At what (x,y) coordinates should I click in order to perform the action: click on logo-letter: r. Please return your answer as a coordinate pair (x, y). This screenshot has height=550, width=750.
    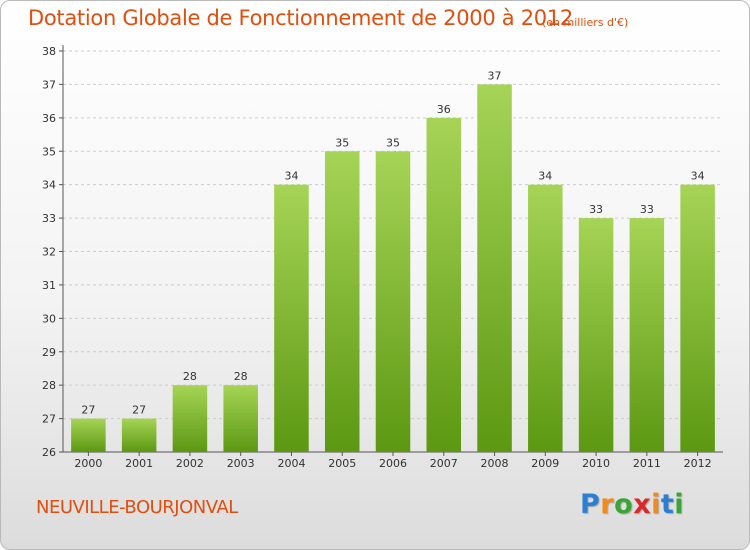
    Looking at the image, I should click on (607, 504).